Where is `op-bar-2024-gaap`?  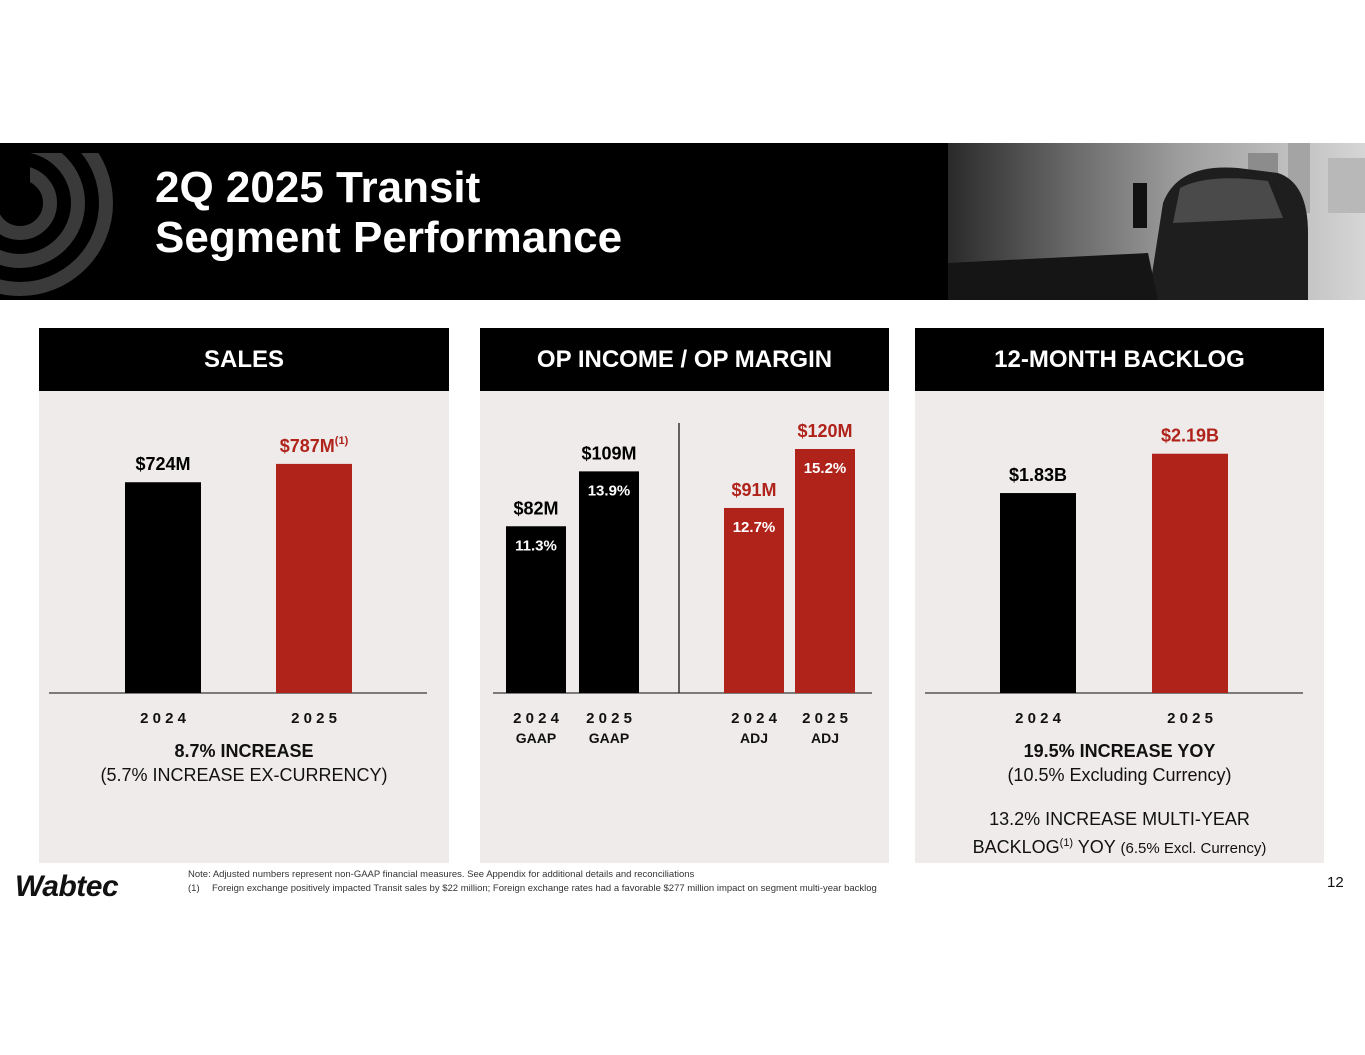 op-bar-2024-gaap is located at coordinates (536, 609).